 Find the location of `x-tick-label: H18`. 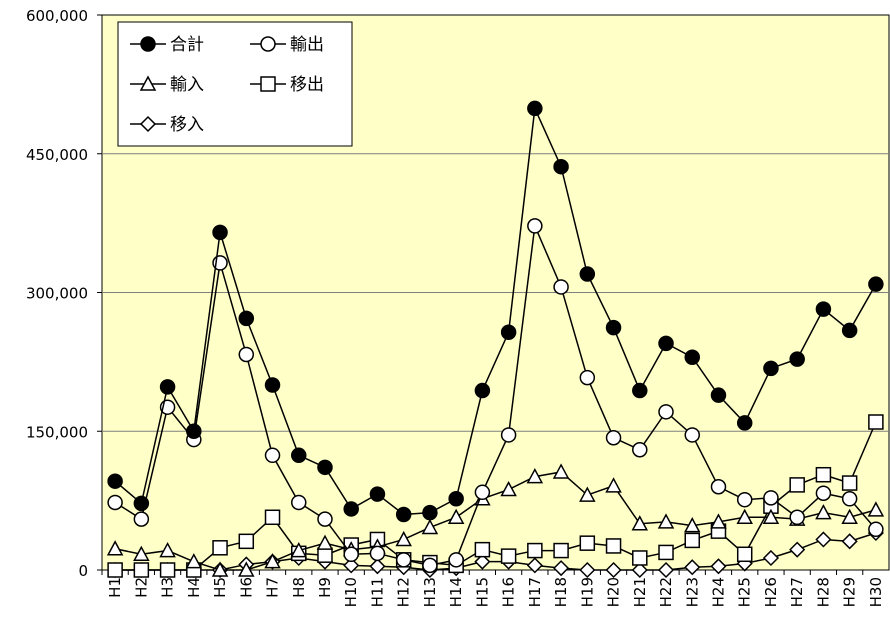

x-tick-label: H18 is located at coordinates (561, 592).